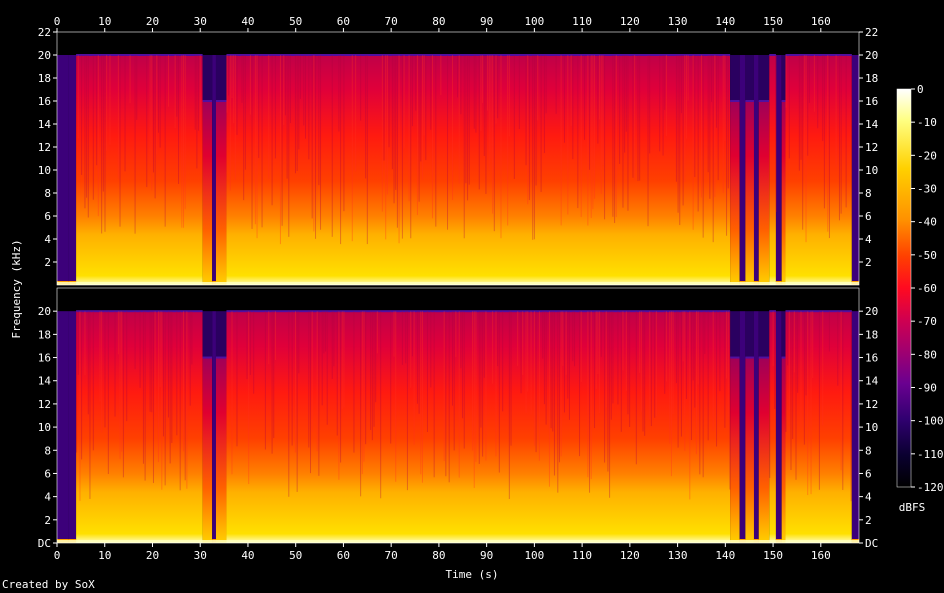 Image resolution: width=944 pixels, height=593 pixels. Describe the element at coordinates (458, 283) in the screenshot. I see `low-frequency-band` at that location.